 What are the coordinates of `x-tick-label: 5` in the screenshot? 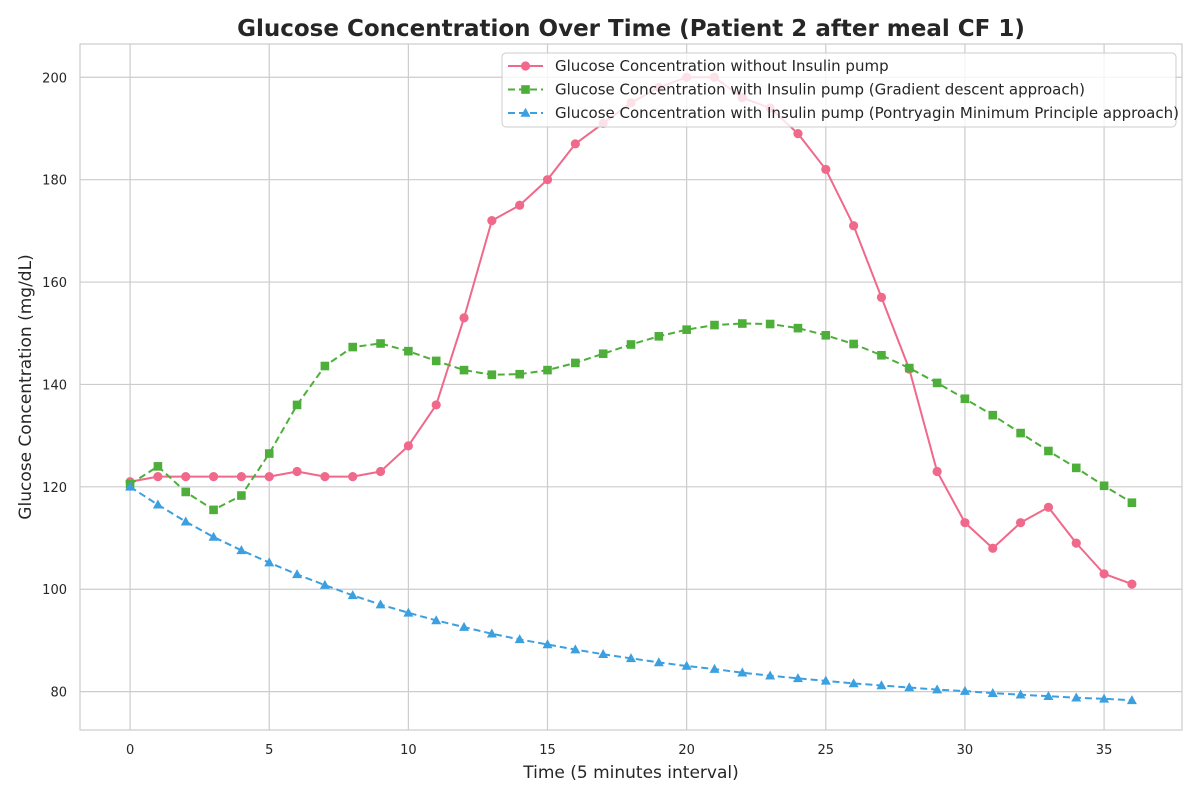 It's located at (269, 750).